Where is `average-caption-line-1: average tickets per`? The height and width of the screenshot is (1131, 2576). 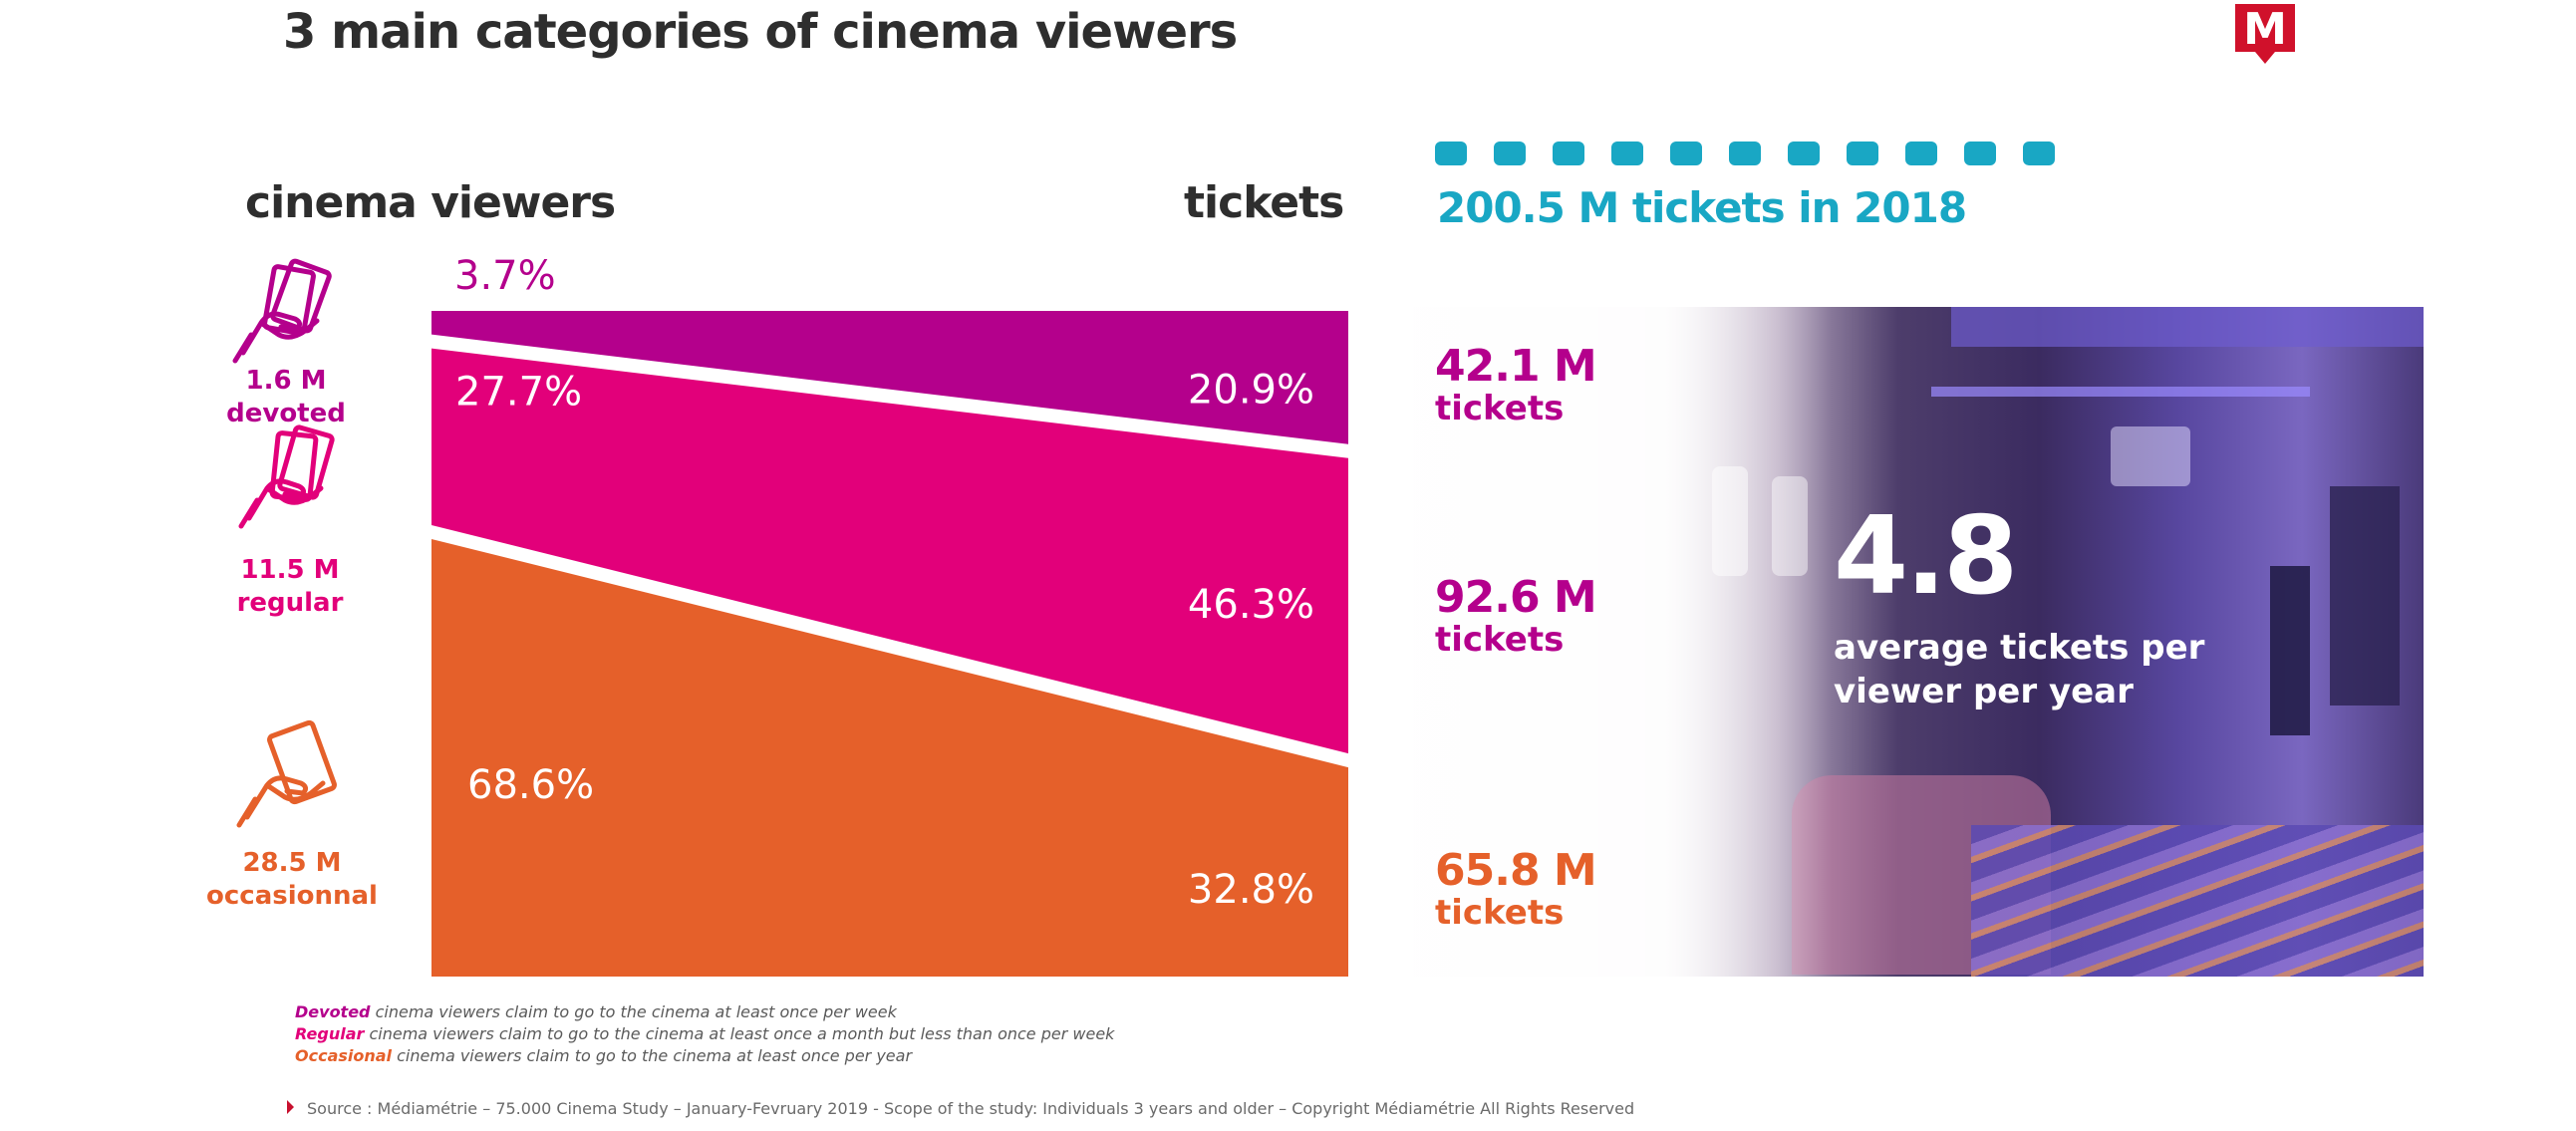 average-caption-line-1: average tickets per is located at coordinates (2019, 648).